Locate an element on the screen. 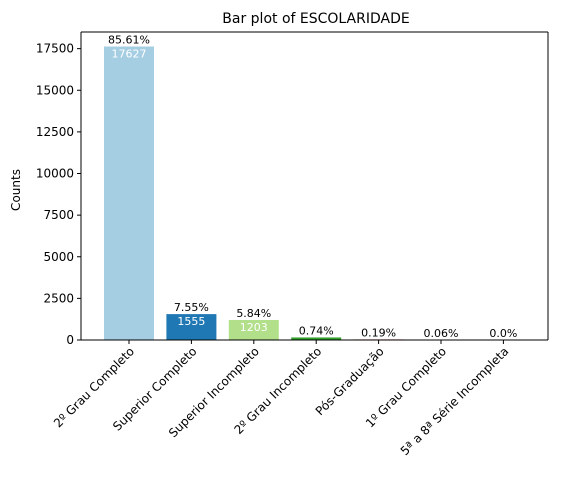  y-axis-label: Counts is located at coordinates (16, 190).